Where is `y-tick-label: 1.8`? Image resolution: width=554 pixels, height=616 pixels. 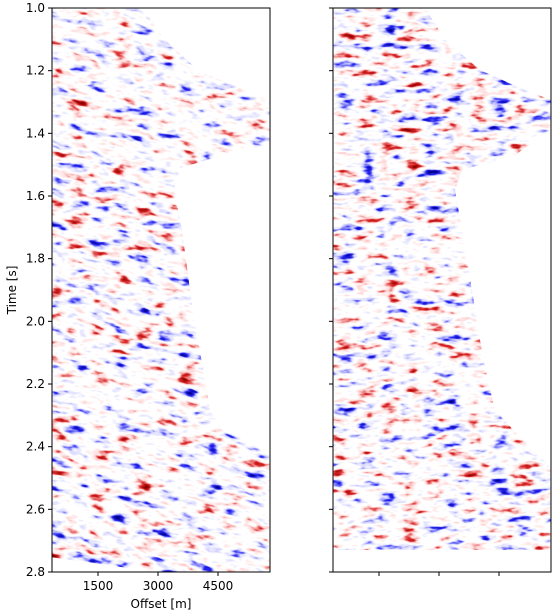 y-tick-label: 1.8 is located at coordinates (35, 259).